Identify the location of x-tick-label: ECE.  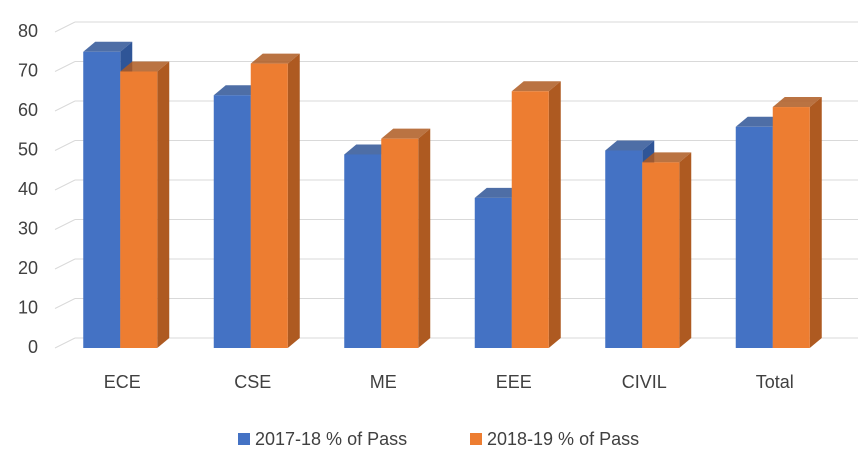
(122, 382).